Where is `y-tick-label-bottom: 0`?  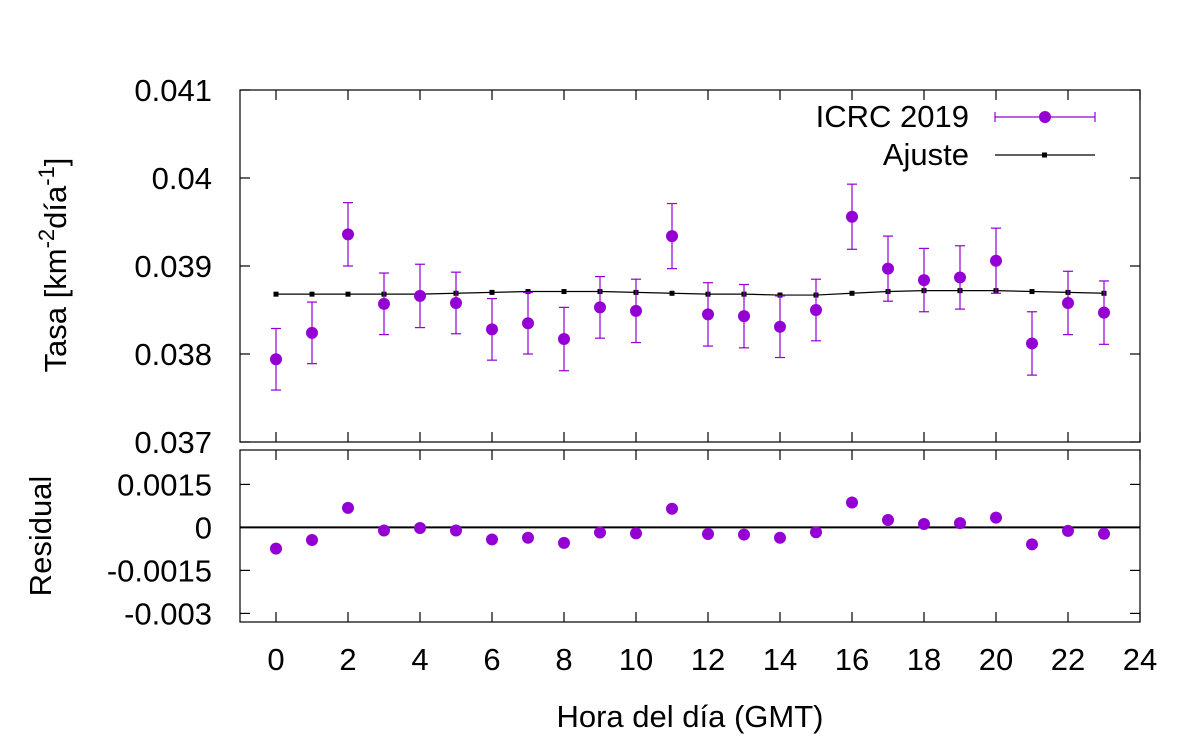 y-tick-label-bottom: 0 is located at coordinates (203, 527).